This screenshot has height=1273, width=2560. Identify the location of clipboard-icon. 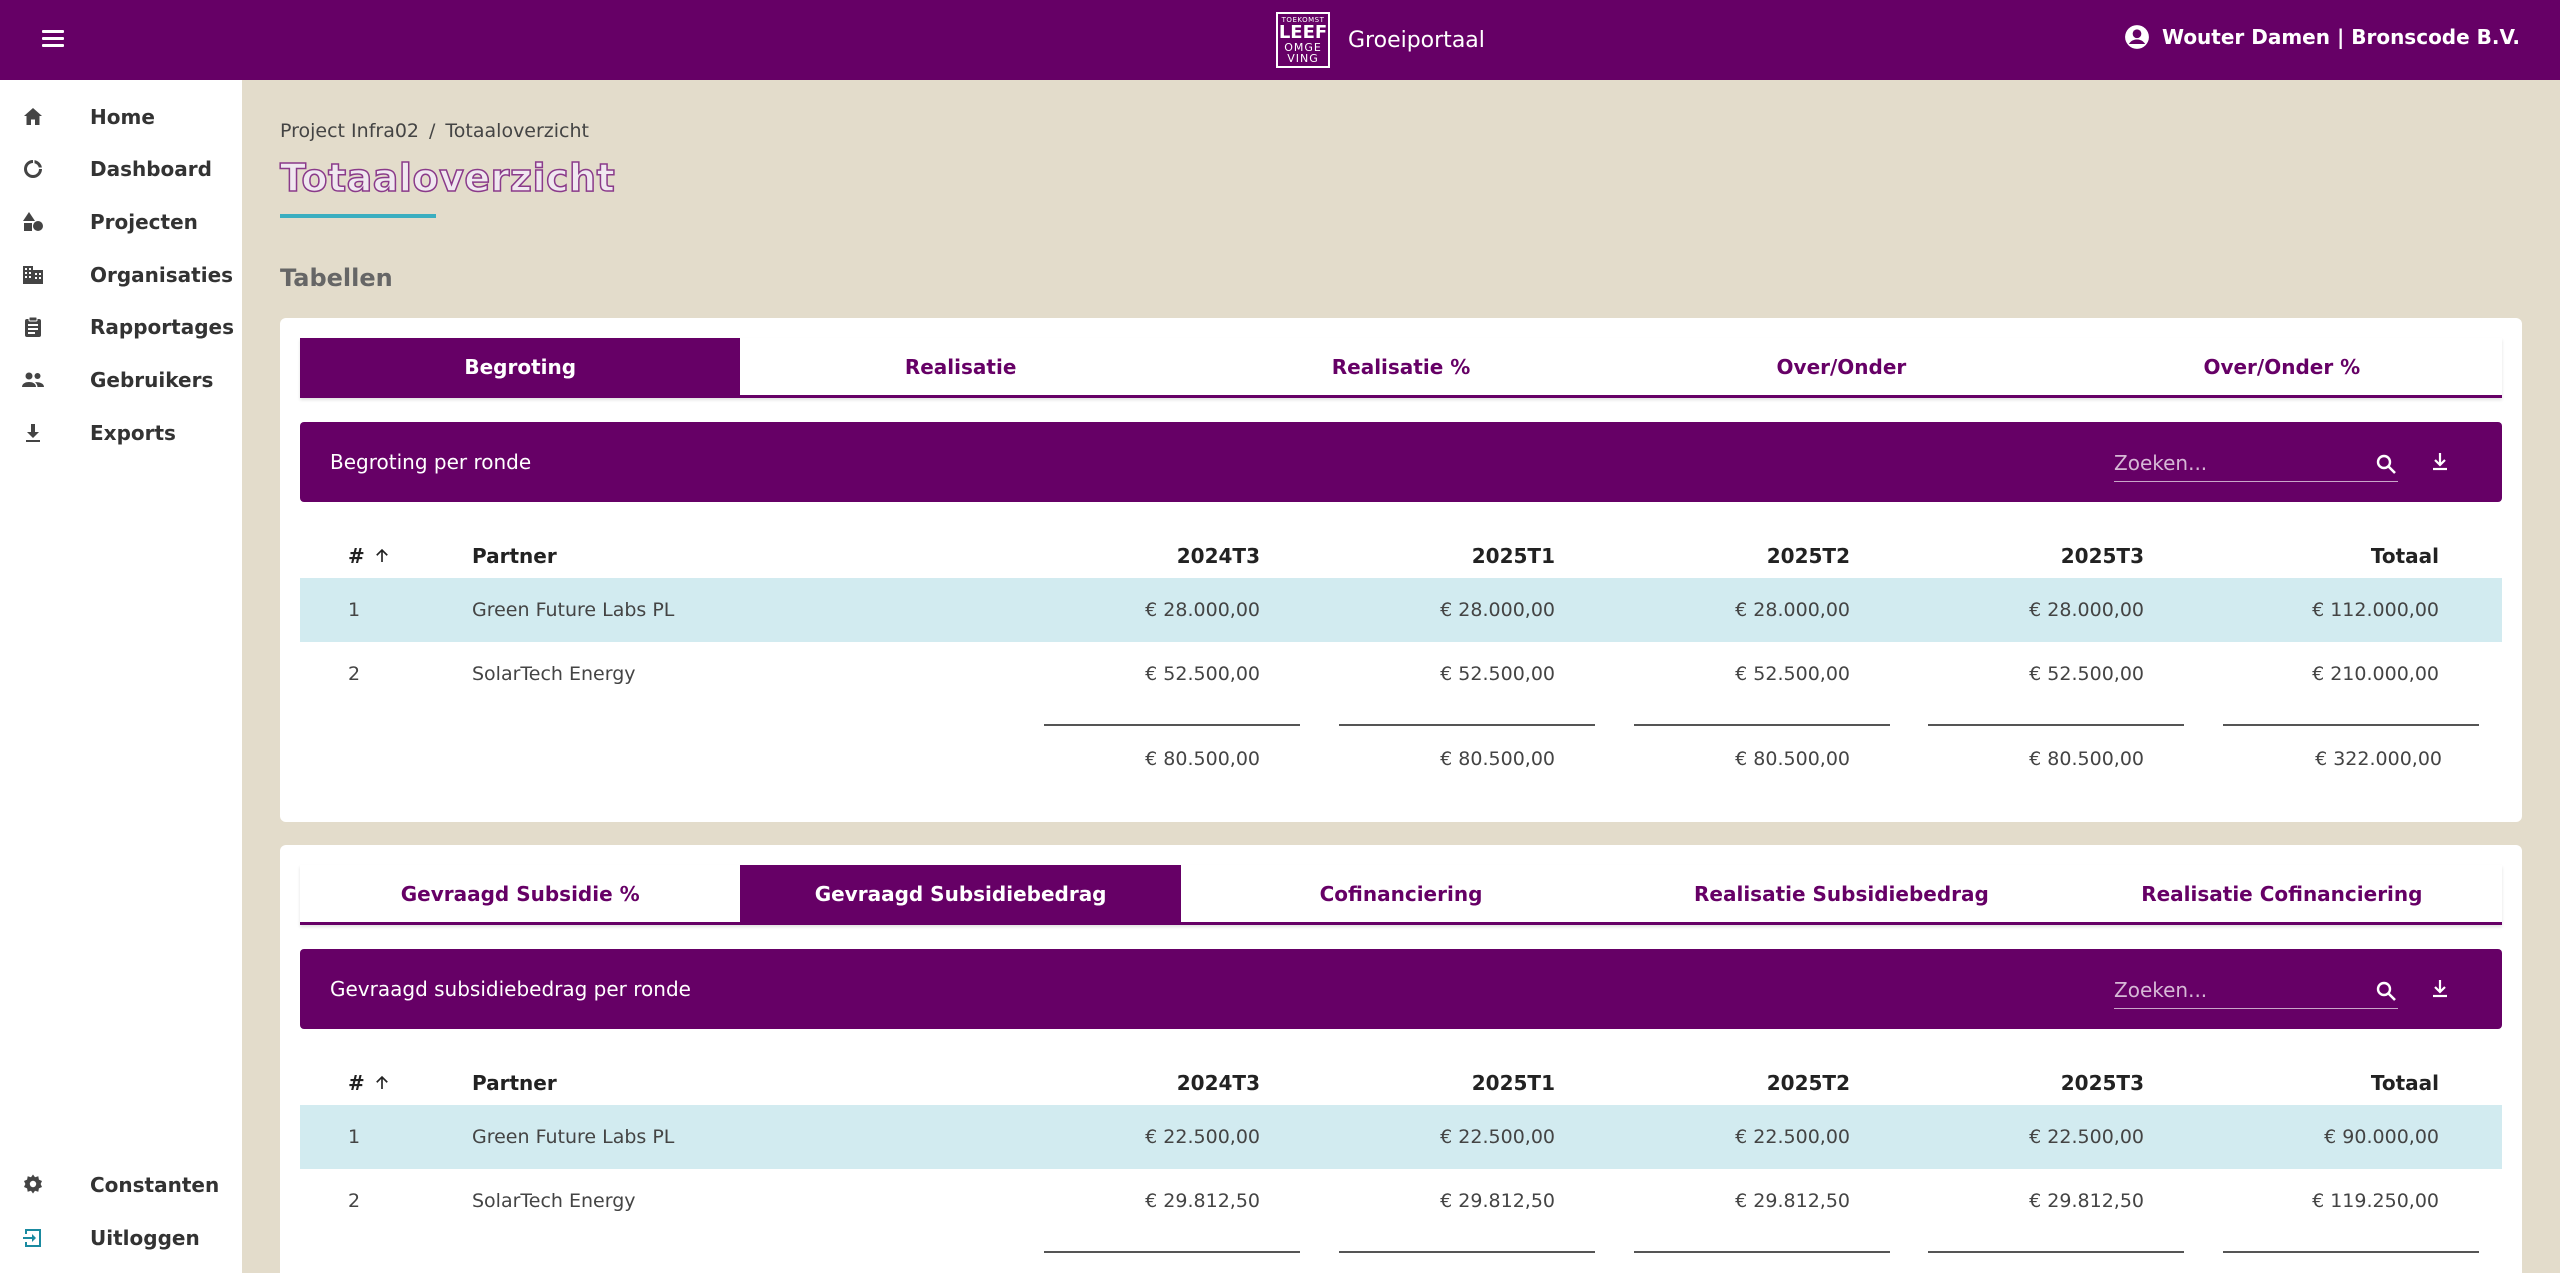
(33, 326).